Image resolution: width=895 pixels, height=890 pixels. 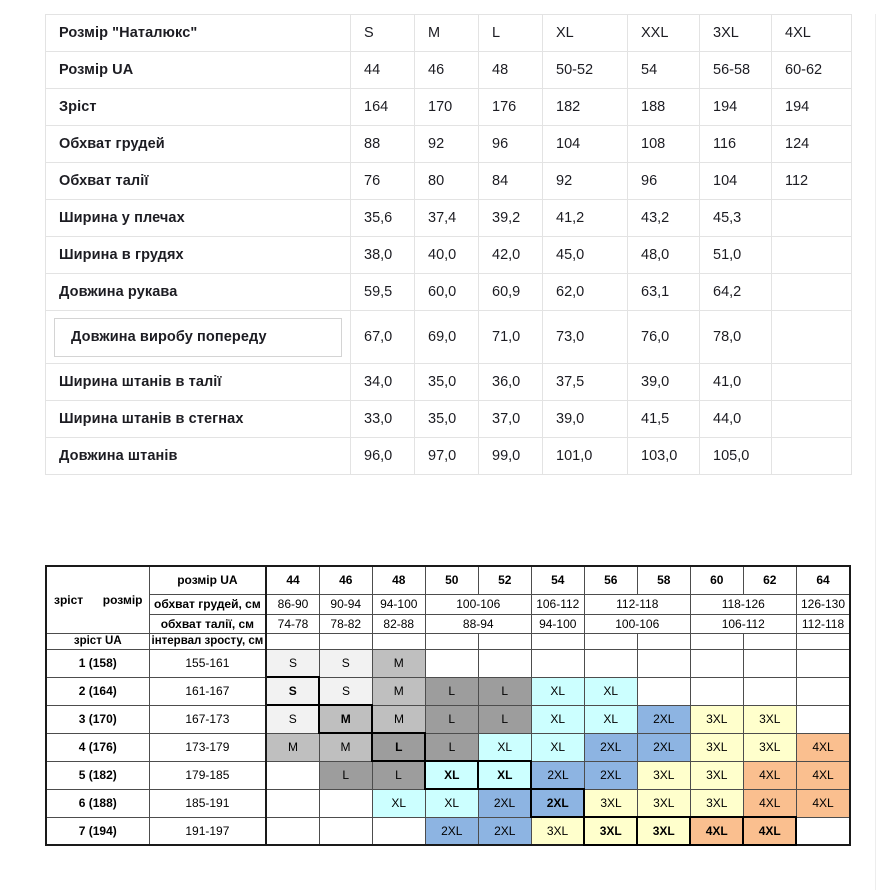 I want to click on measurement-value: 116, so click(x=735, y=144).